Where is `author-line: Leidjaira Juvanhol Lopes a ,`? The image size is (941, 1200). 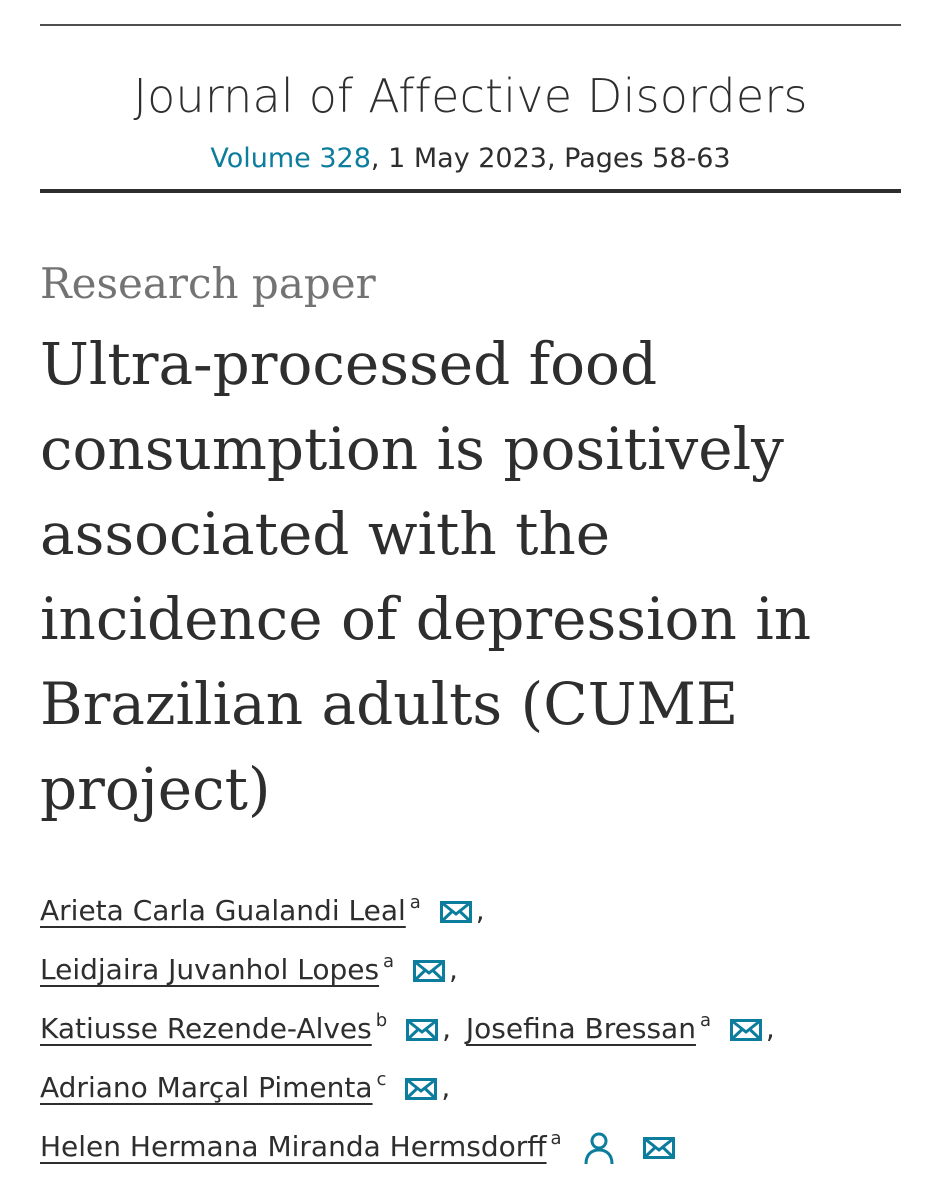
author-line: Leidjaira Juvanhol Lopes a , is located at coordinates (480, 966).